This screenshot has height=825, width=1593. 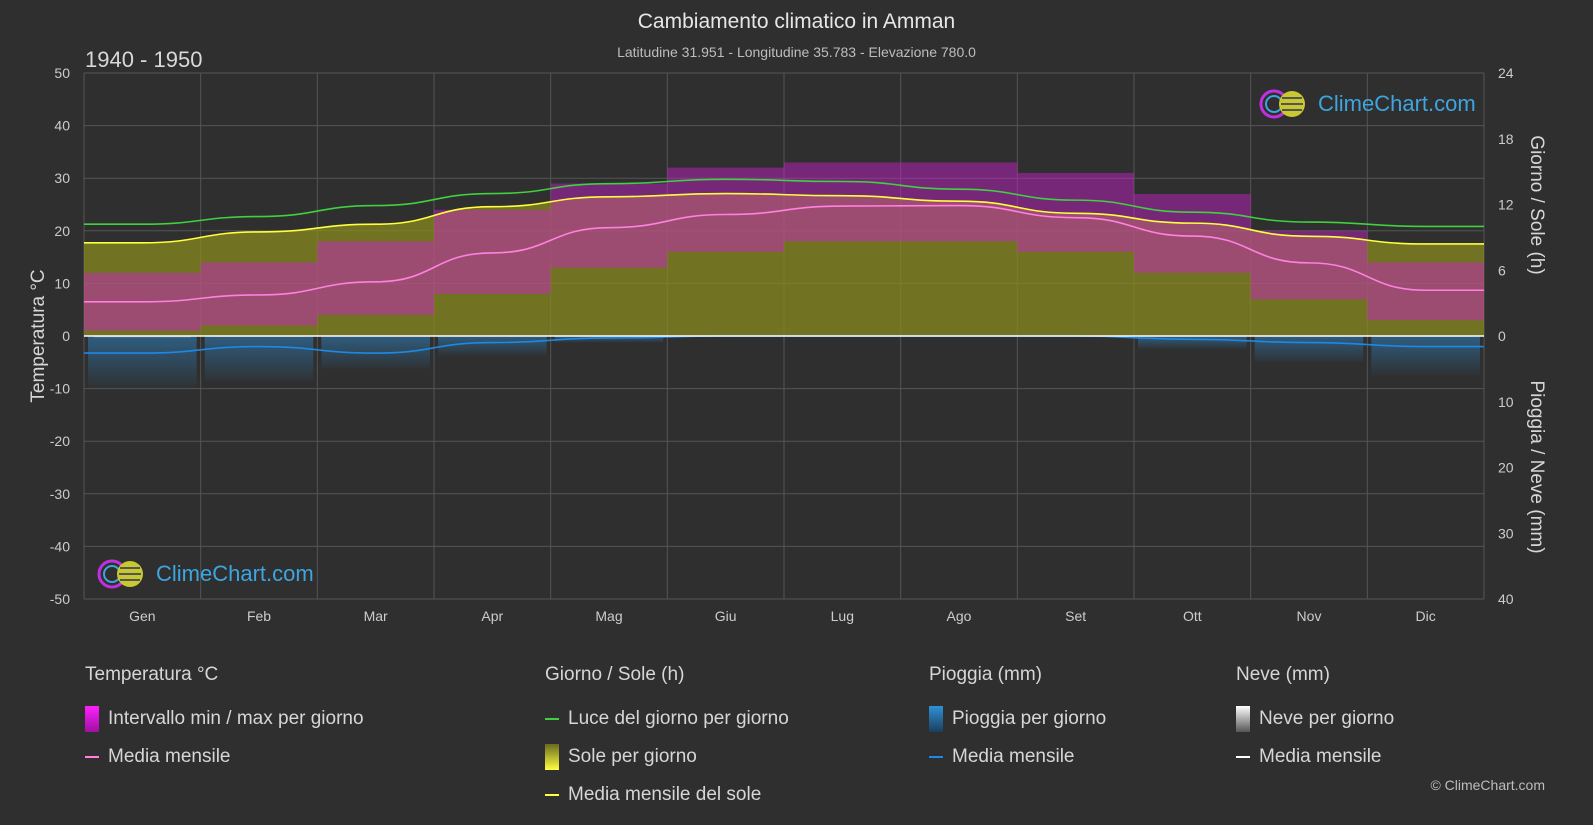 What do you see at coordinates (678, 718) in the screenshot?
I see `legend-label: Luce del giorno per giorno` at bounding box center [678, 718].